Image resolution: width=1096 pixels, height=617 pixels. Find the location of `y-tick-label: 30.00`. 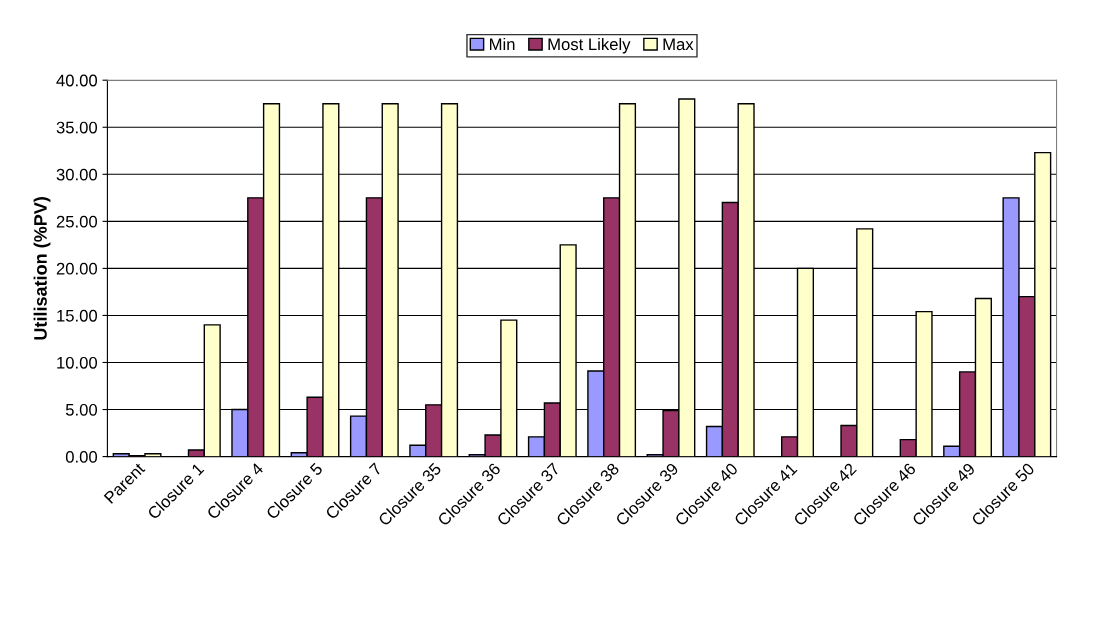

y-tick-label: 30.00 is located at coordinates (77, 174).